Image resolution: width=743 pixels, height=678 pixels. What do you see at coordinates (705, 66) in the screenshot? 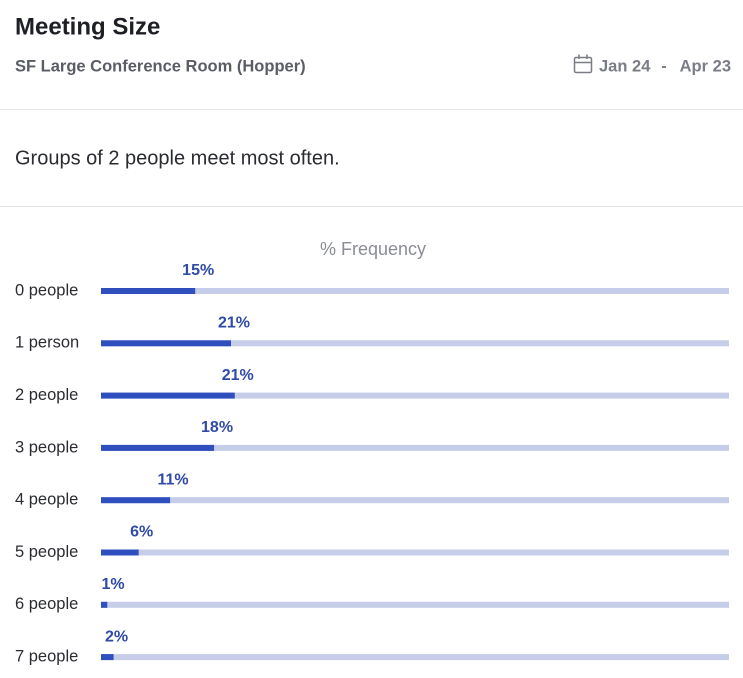
I see `date-end: Apr 23` at bounding box center [705, 66].